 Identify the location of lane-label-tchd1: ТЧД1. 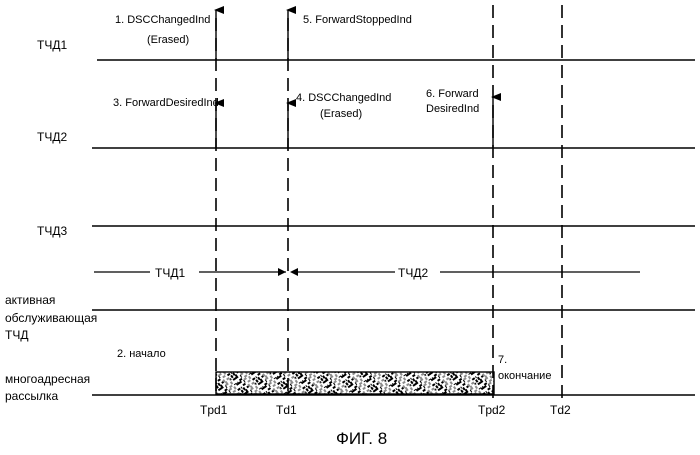
(52, 45).